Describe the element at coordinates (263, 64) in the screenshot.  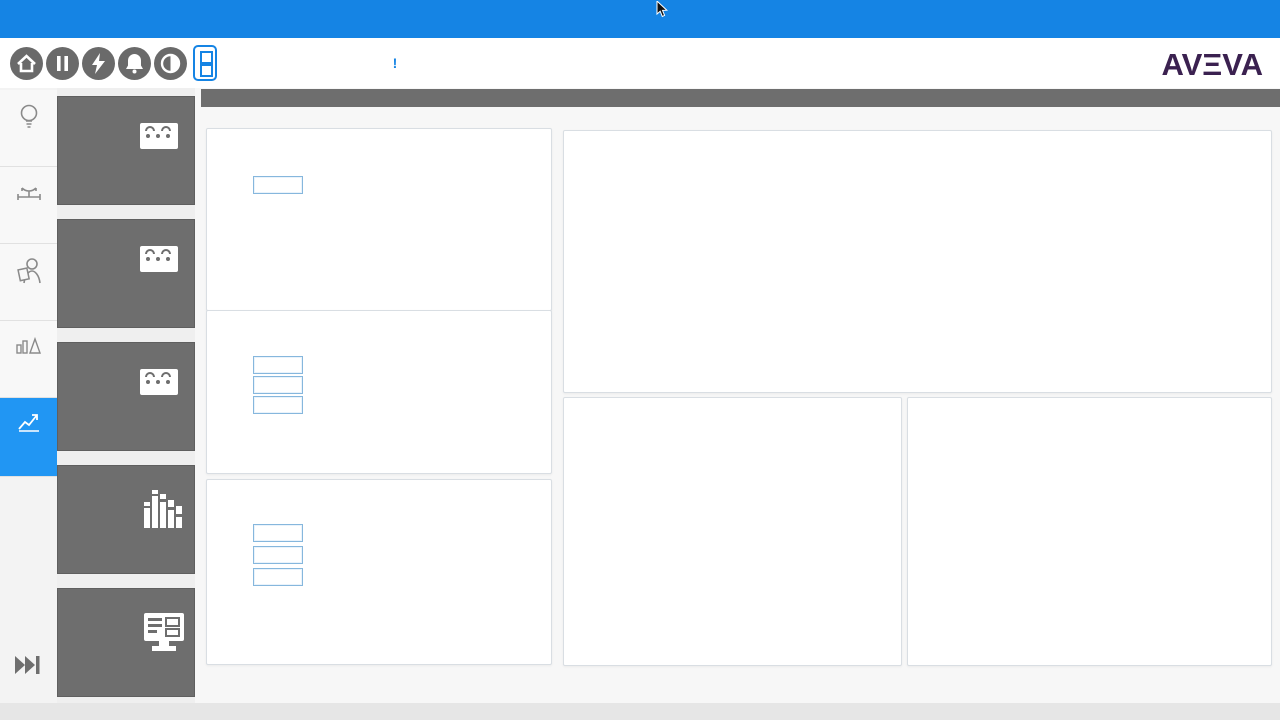
I see `alarm-summary-button` at that location.